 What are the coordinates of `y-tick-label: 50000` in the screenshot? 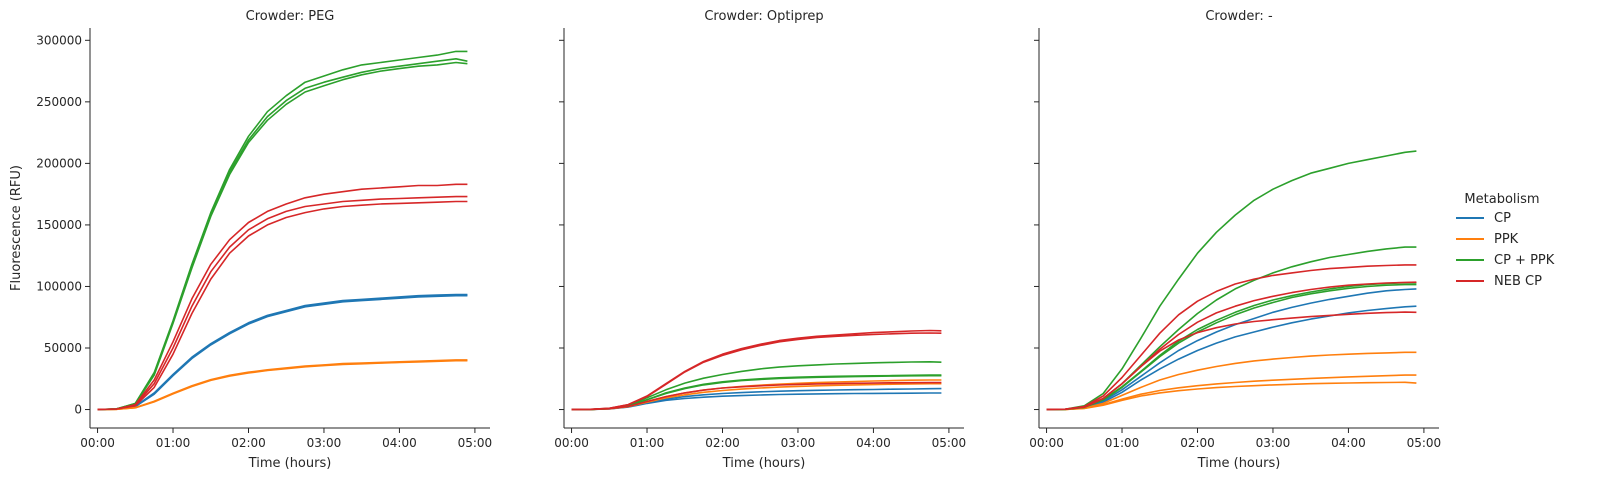 It's located at (63, 348).